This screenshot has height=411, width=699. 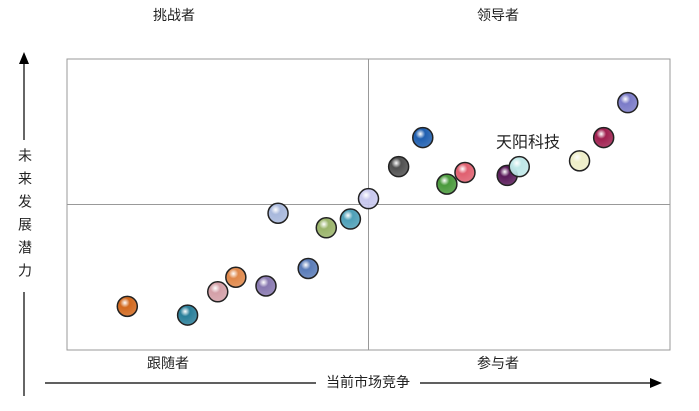 I want to click on y-axis-label: 未来发展潜力, so click(x=24, y=217).